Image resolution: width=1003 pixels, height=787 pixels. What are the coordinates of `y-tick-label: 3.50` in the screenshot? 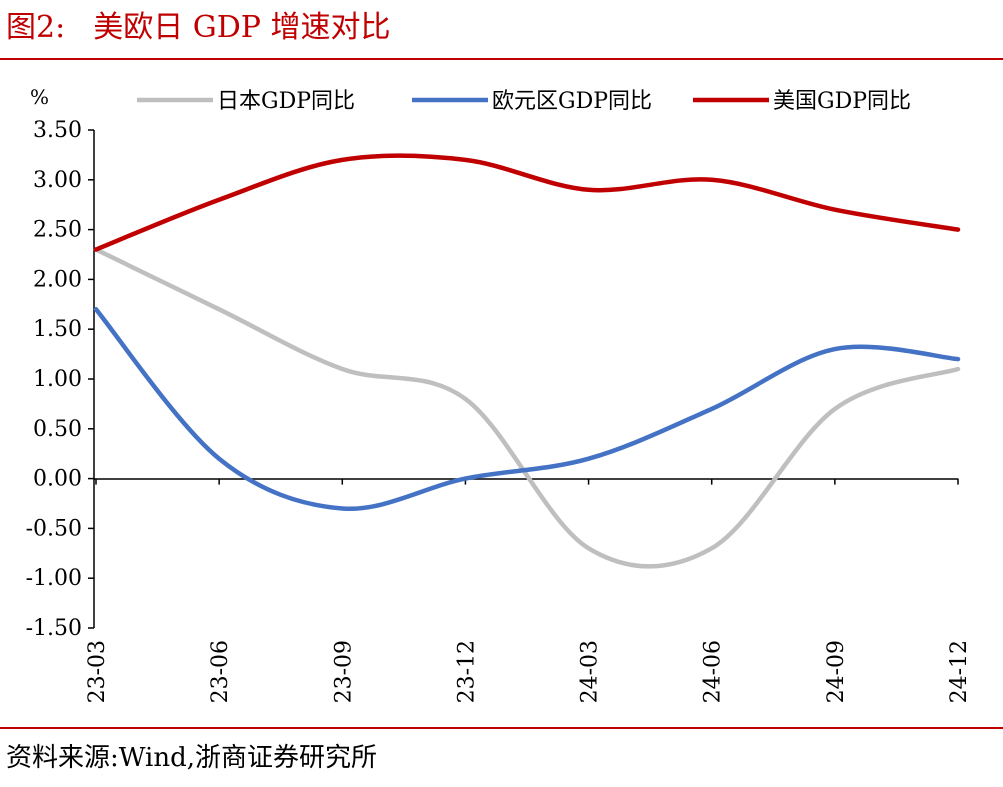 It's located at (57, 130).